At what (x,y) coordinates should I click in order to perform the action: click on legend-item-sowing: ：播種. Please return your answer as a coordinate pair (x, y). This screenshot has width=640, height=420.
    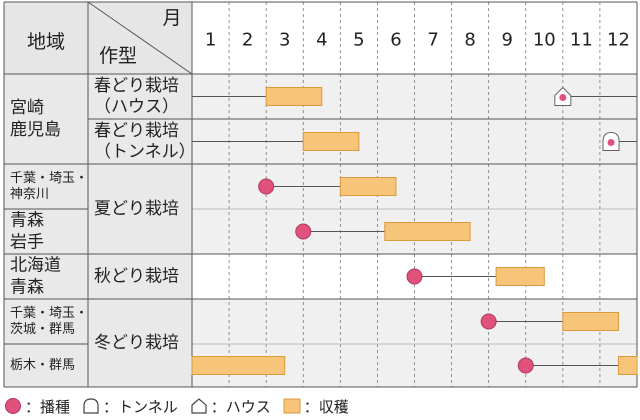
    Looking at the image, I should click on (37, 406).